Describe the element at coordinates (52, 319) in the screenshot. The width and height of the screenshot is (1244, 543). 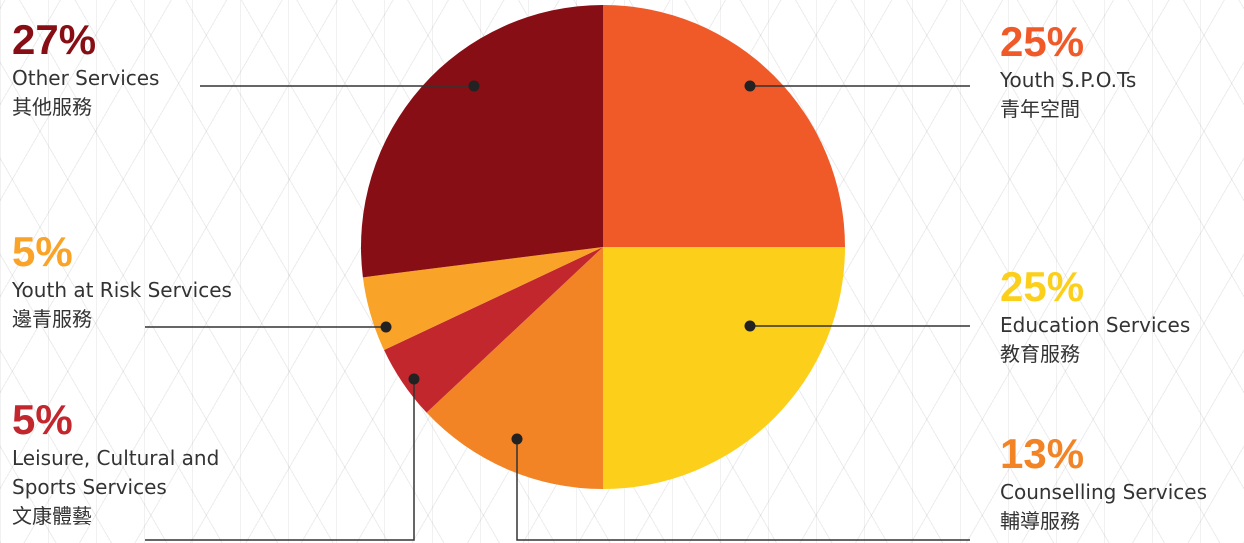
I see `label-youth-at-risk-zh: 邊青服務` at that location.